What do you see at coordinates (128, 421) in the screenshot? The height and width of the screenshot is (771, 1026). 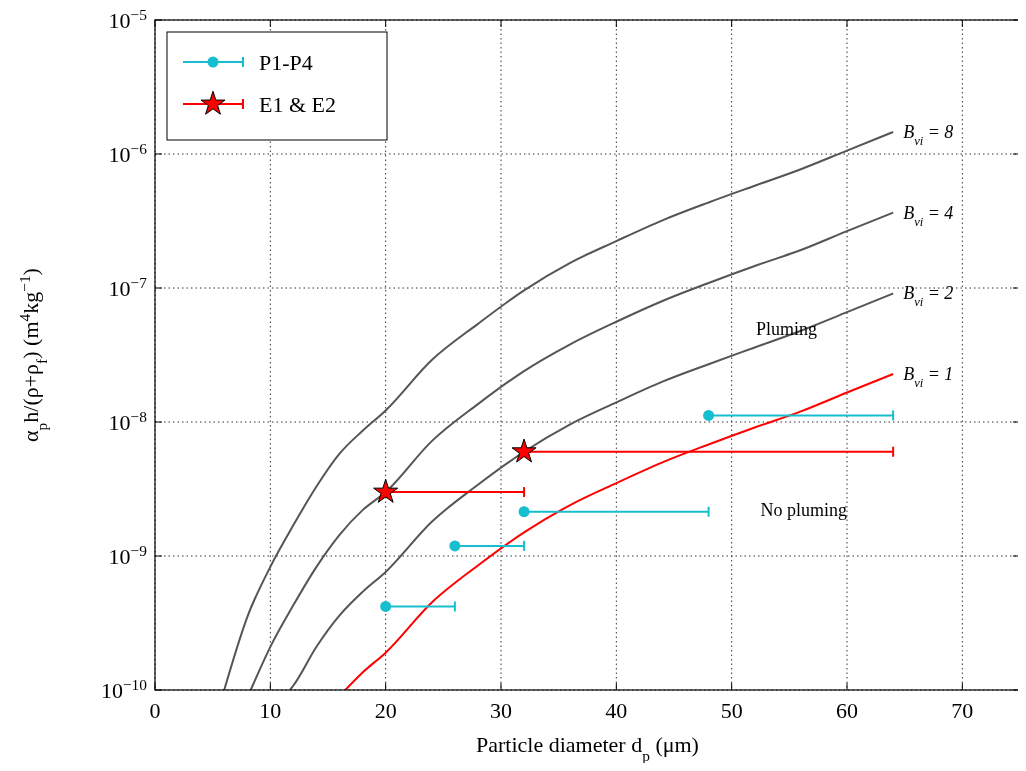 I see `y-tick-label: 10$^{−8}$` at bounding box center [128, 421].